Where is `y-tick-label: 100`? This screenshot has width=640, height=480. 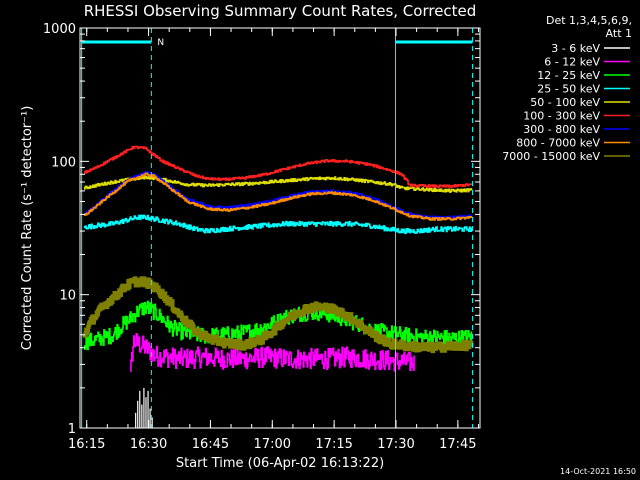 y-tick-label: 100 is located at coordinates (63, 162).